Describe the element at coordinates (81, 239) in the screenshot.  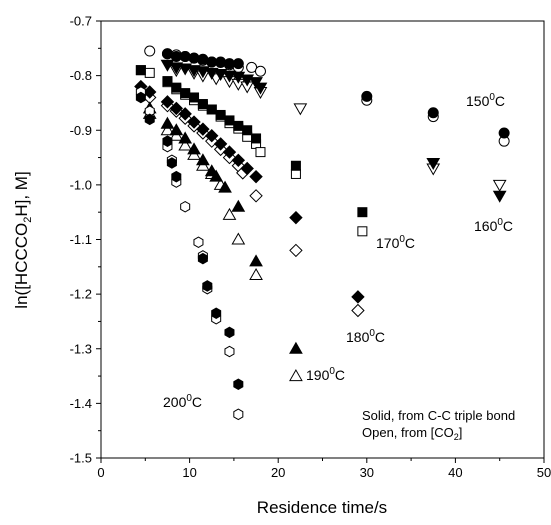
I see `y-tick-label: -1.1` at that location.